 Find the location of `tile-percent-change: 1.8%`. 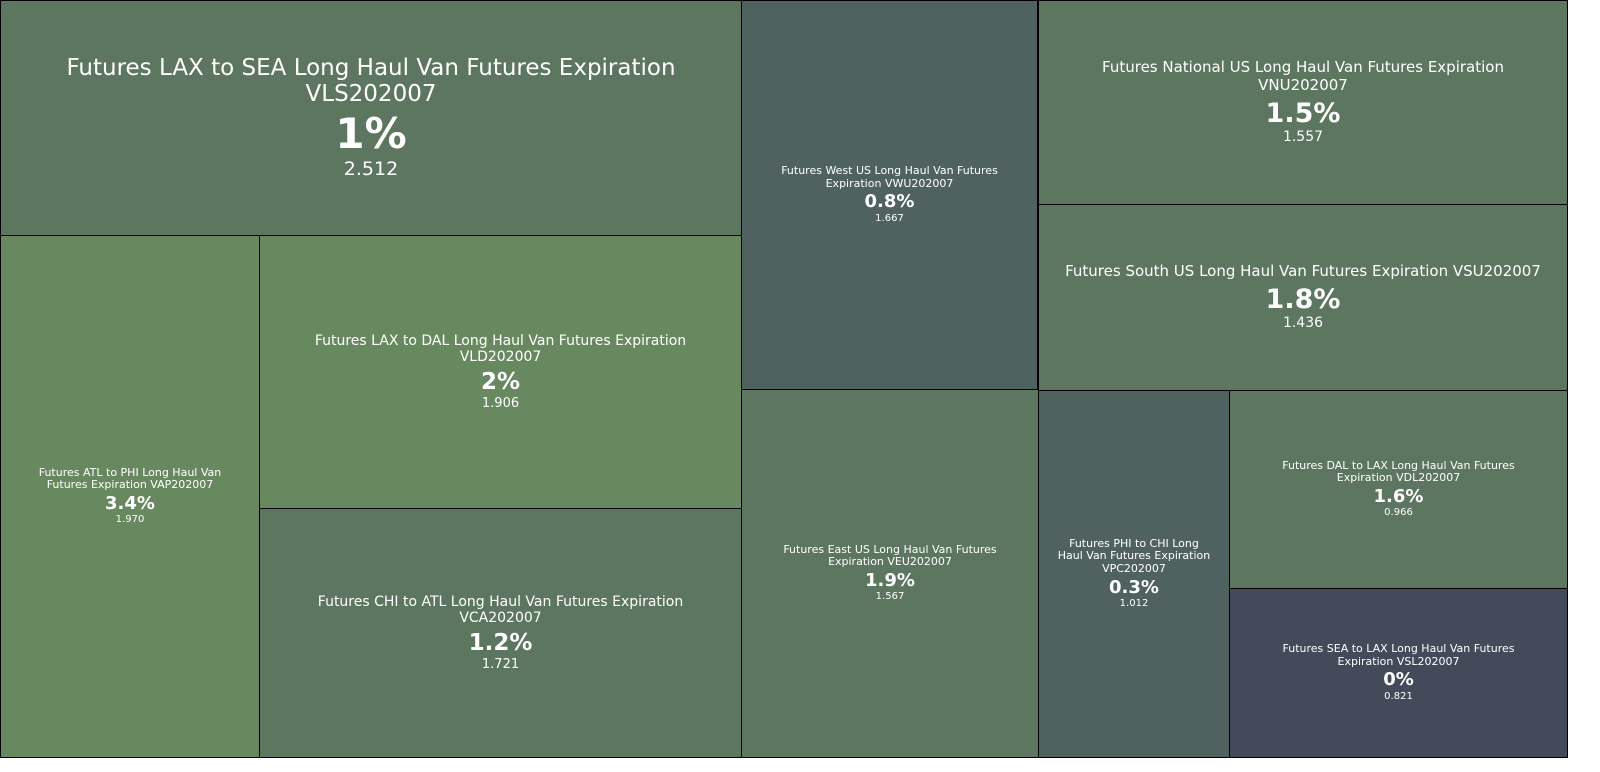

tile-percent-change: 1.8% is located at coordinates (1303, 300).